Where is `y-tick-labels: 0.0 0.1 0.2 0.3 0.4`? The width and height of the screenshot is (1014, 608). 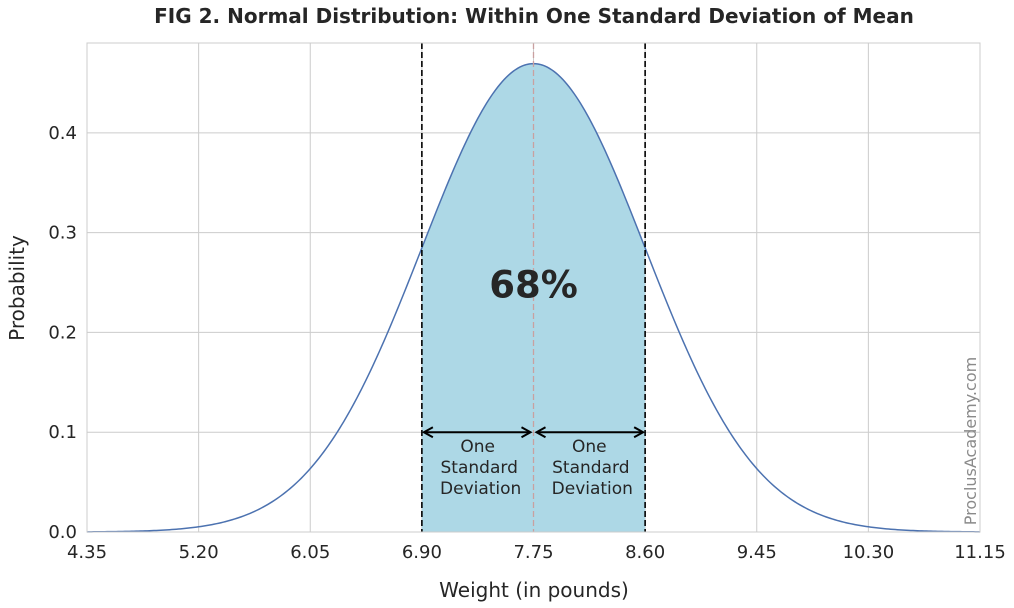
y-tick-labels: 0.0 0.1 0.2 0.3 0.4 is located at coordinates (62, 333).